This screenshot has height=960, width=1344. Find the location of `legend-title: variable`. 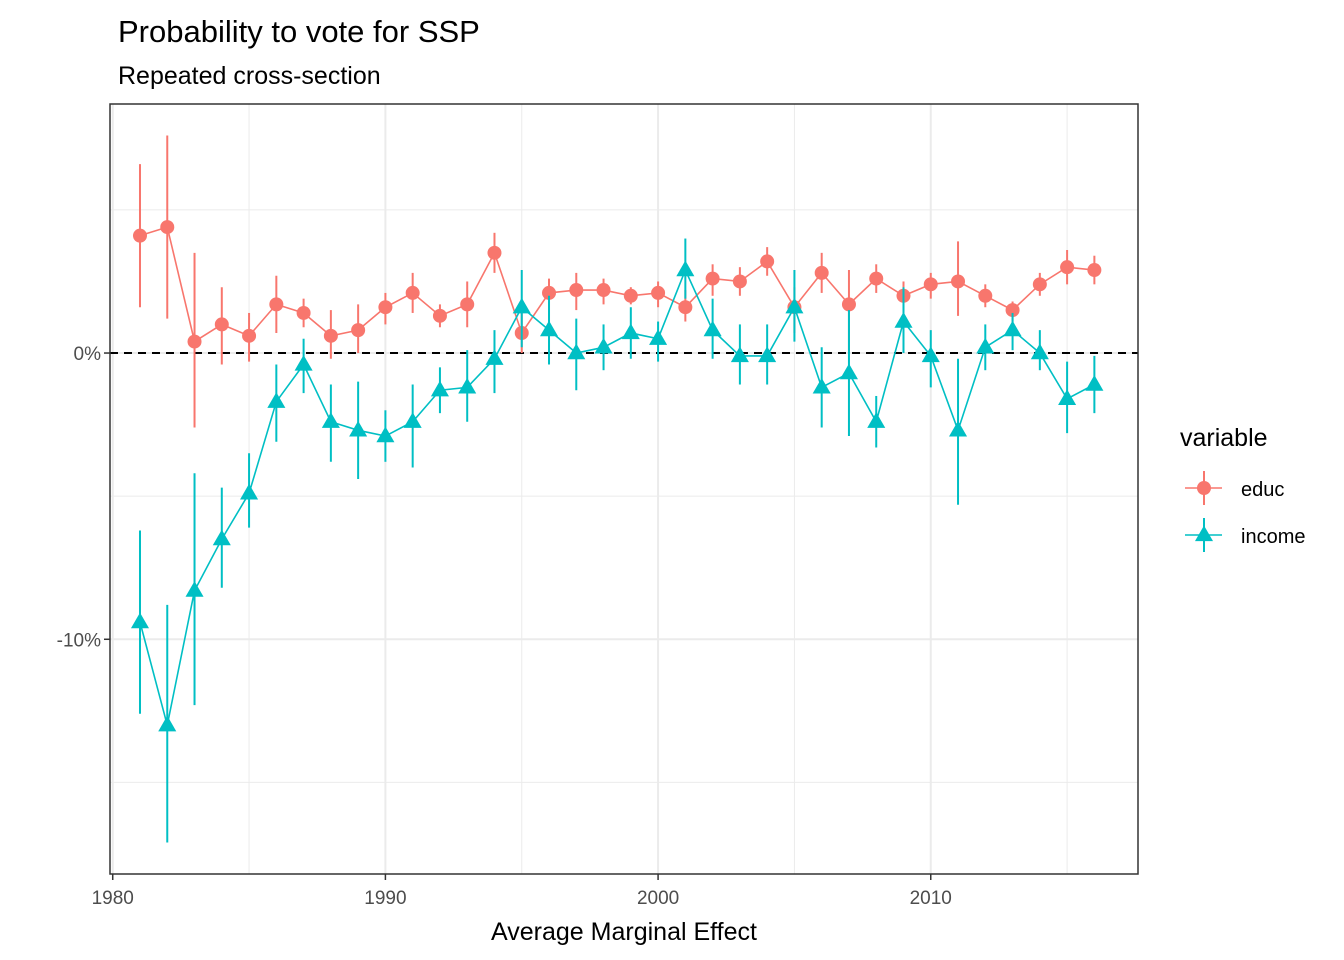

legend-title: variable is located at coordinates (1224, 438).